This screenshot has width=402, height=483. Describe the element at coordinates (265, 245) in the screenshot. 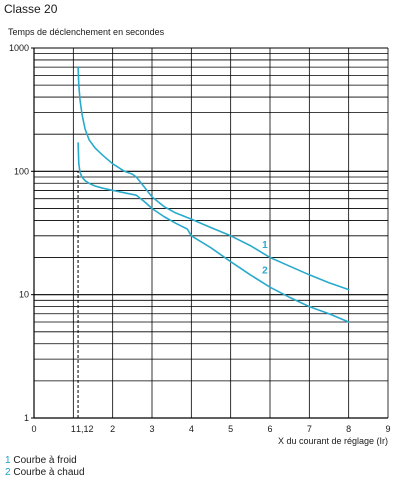

I see `curve-label: 1` at that location.